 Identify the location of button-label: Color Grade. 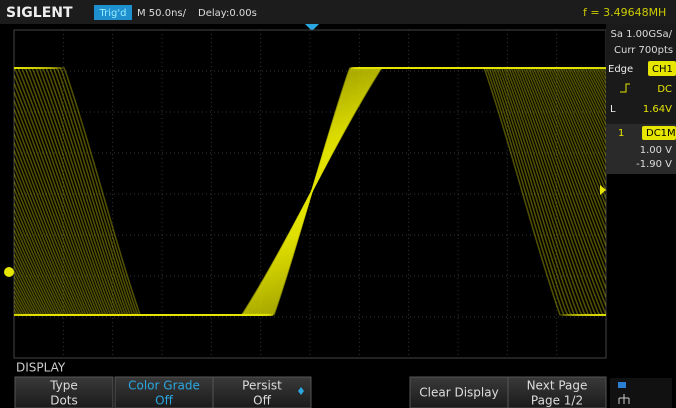
(164, 386).